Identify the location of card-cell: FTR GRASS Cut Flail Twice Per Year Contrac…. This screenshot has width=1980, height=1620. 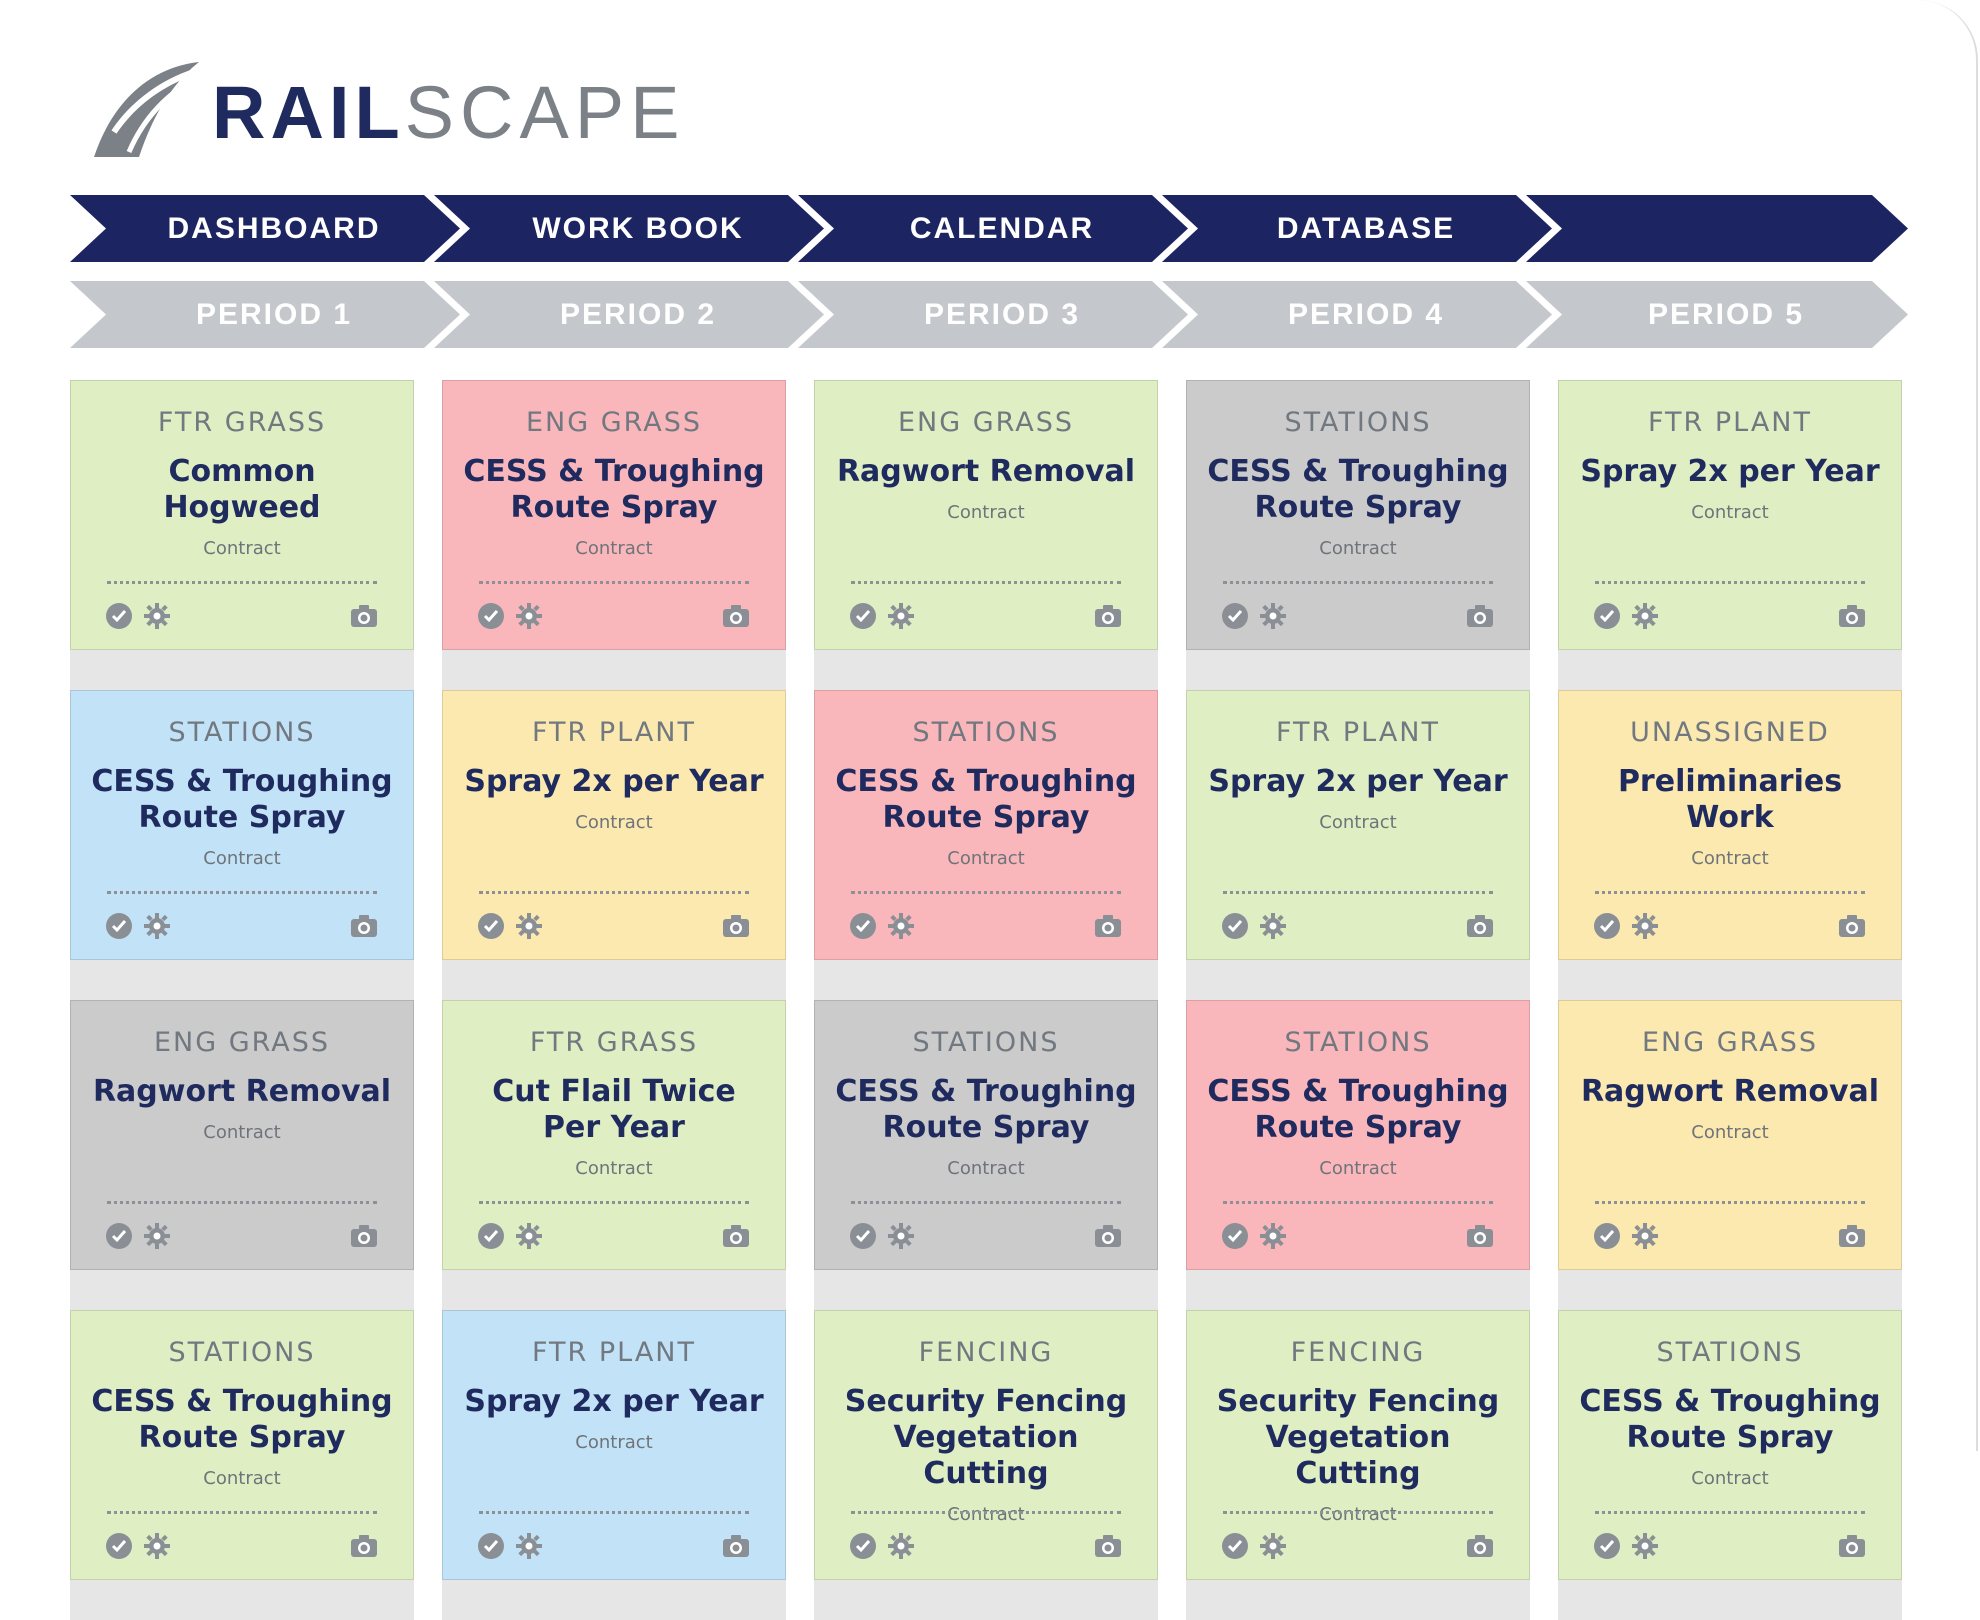
(615, 1155).